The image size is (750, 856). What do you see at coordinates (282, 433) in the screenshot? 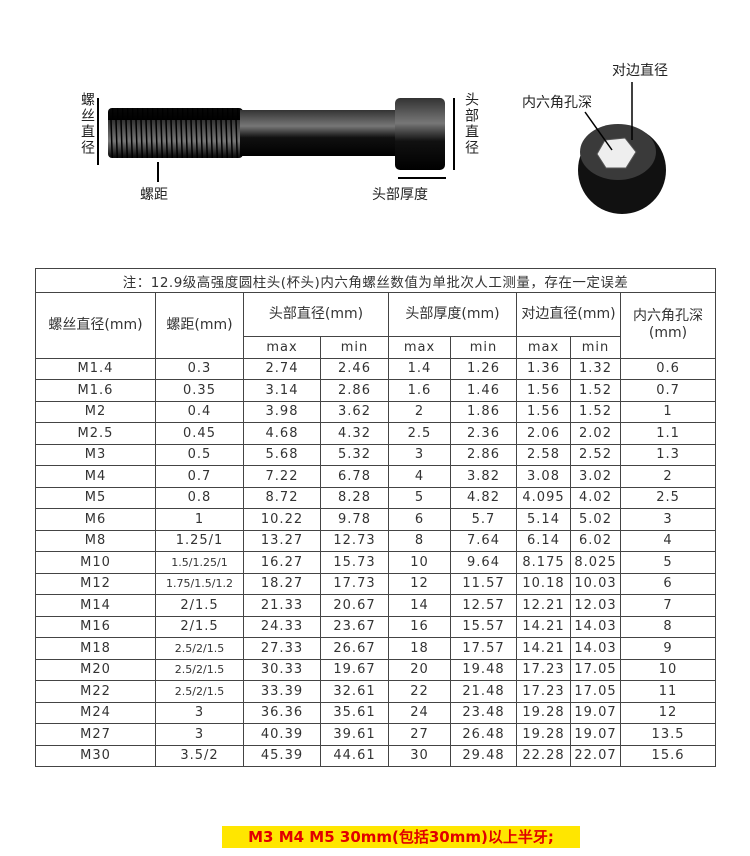
I see `table-cell: 4.68` at bounding box center [282, 433].